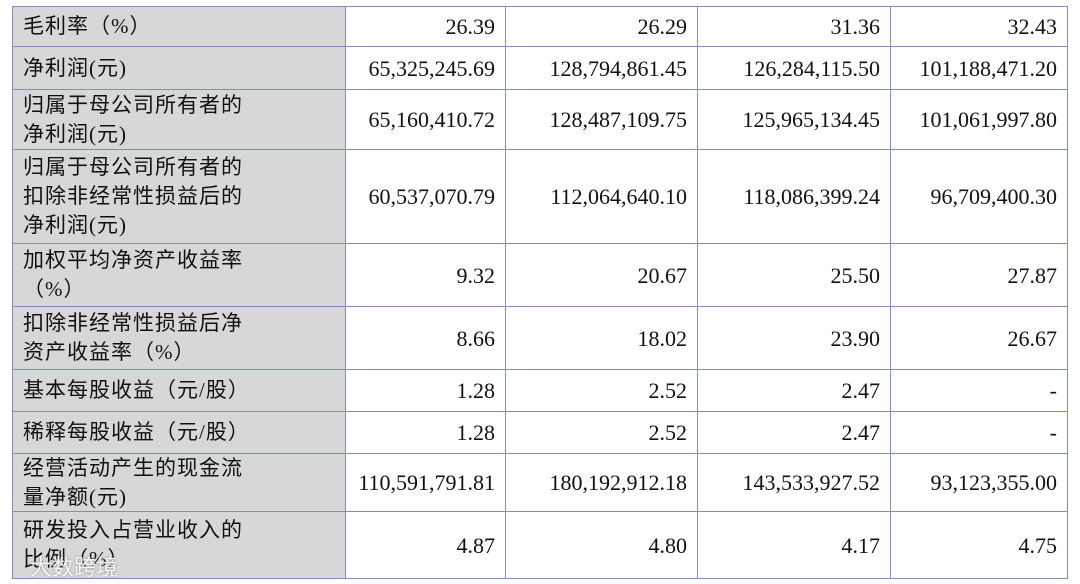 The image size is (1080, 584). Describe the element at coordinates (601, 275) in the screenshot. I see `value-cell: 20.67` at that location.